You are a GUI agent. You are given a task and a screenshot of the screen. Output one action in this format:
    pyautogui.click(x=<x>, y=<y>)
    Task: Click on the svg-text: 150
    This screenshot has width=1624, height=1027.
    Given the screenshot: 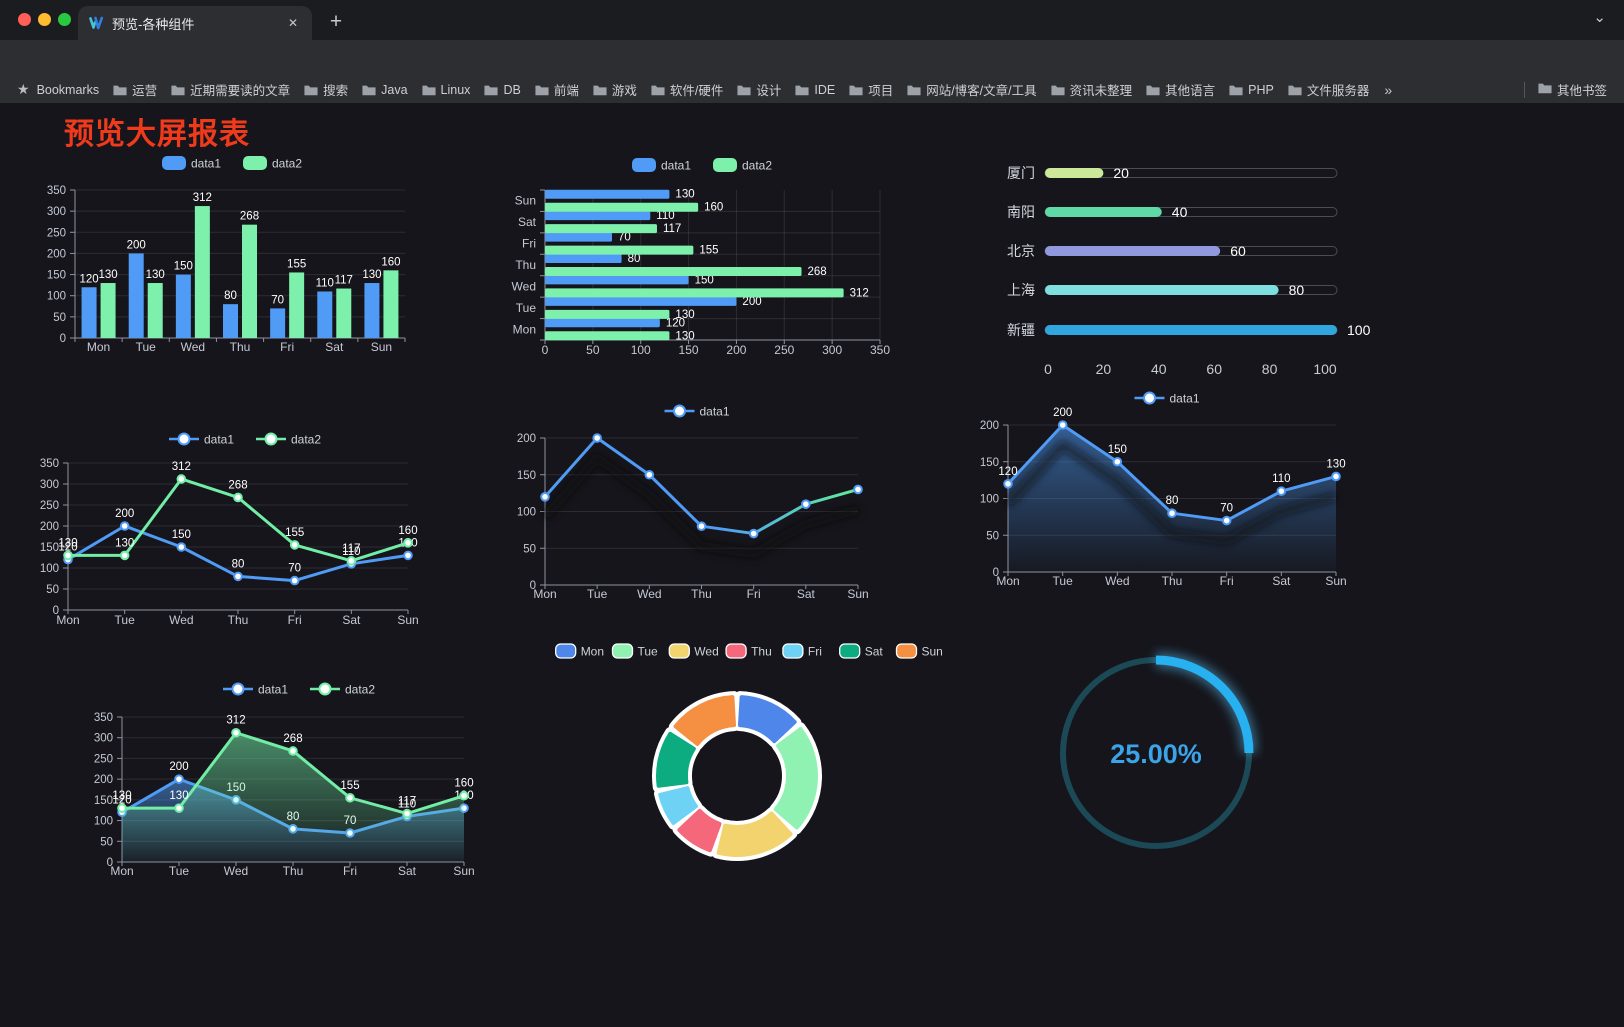 What is the action you would take?
    pyautogui.click(x=103, y=801)
    